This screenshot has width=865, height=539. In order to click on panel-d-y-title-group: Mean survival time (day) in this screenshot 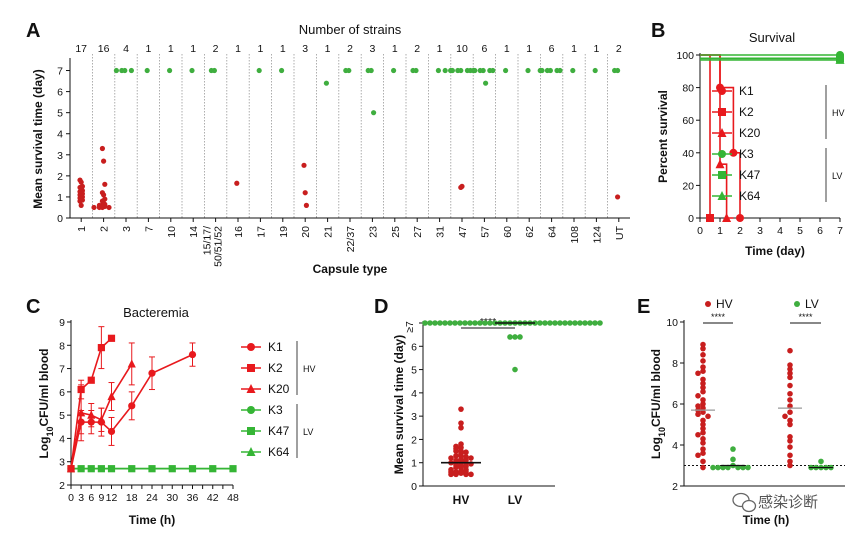, I will do `click(399, 404)`.